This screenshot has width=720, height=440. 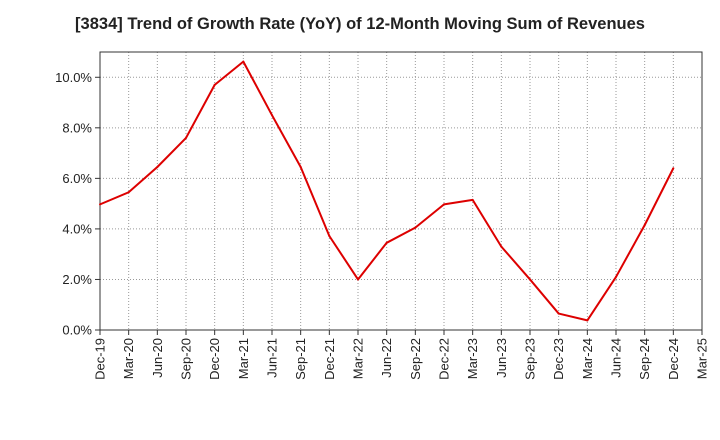 What do you see at coordinates (558, 359) in the screenshot?
I see `x-tick-label: Dec-23` at bounding box center [558, 359].